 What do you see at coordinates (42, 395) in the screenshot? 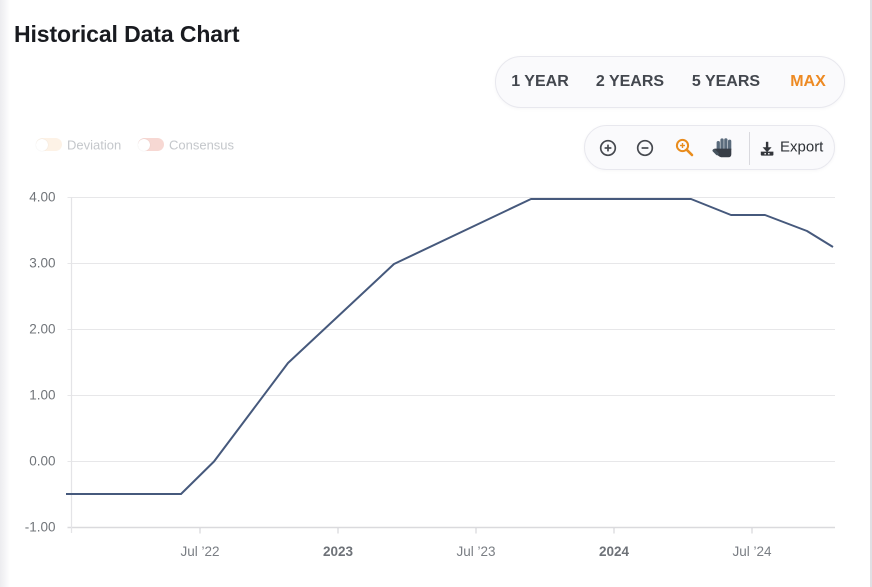
I see `svg-text: 1.00` at bounding box center [42, 395].